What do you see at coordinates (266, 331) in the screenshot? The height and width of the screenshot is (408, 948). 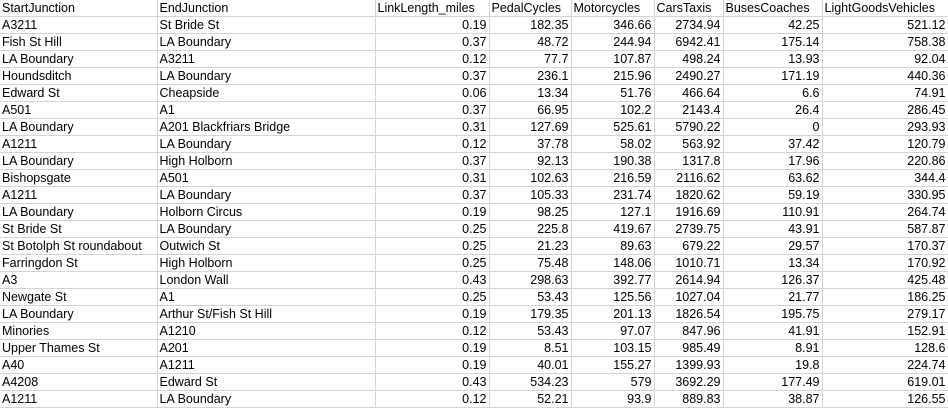 I see `cell-end-junction: A1210` at bounding box center [266, 331].